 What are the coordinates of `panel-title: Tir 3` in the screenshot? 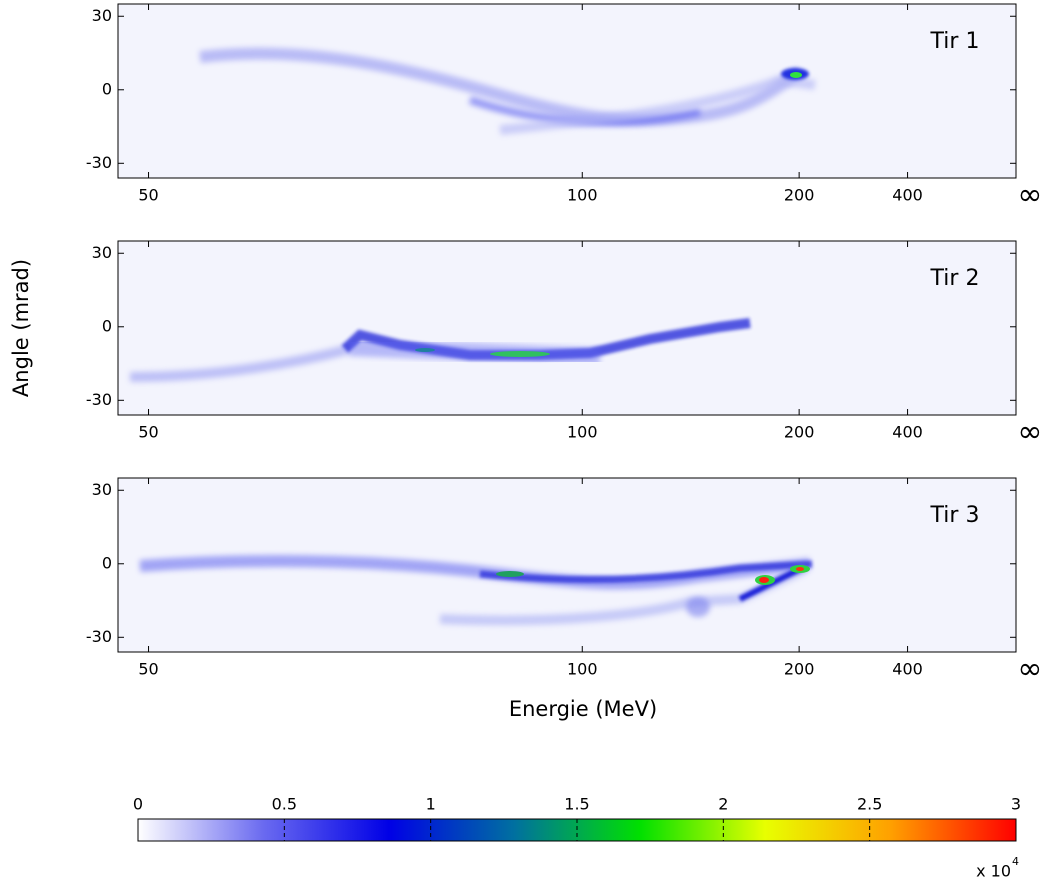 It's located at (955, 515).